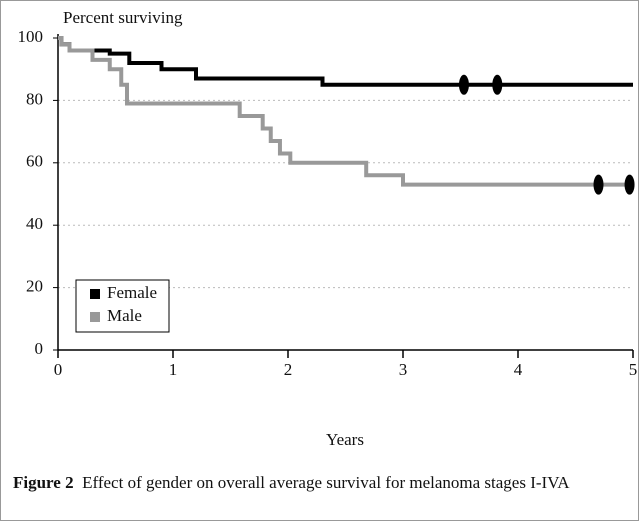 This screenshot has height=521, width=639. I want to click on x-tick-label: 3, so click(403, 369).